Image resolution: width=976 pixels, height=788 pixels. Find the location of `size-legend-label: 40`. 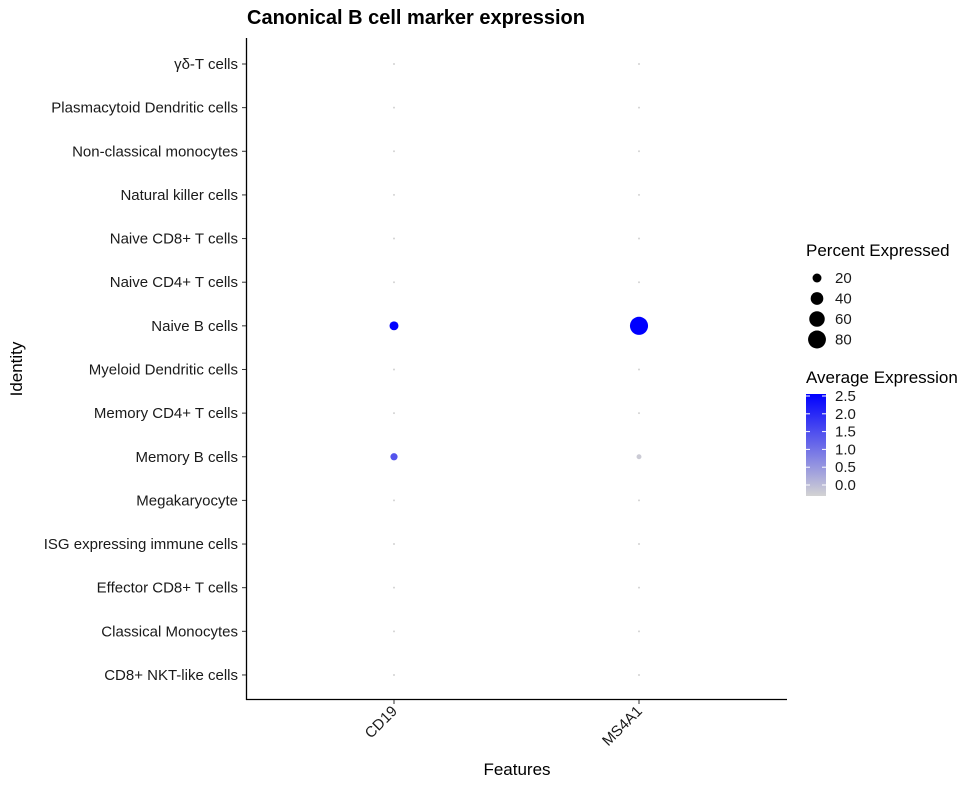

size-legend-label: 40 is located at coordinates (843, 299).